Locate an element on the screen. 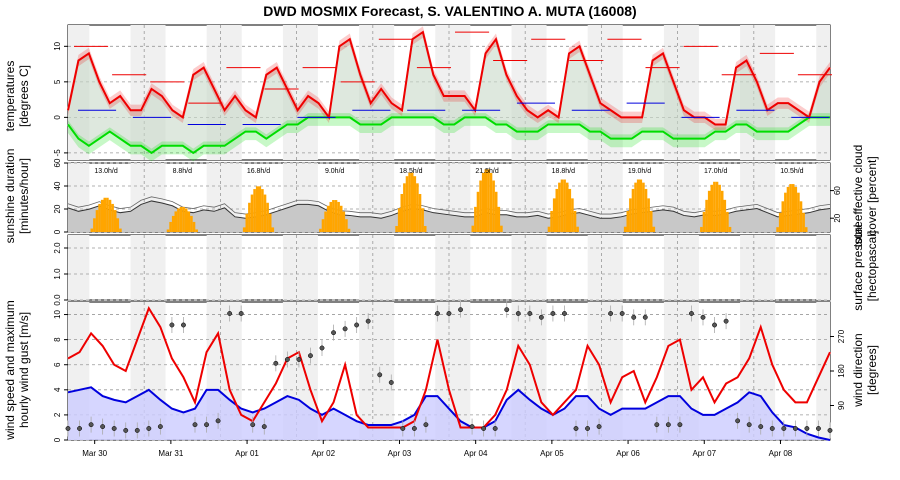 This screenshot has width=900, height=480. winddir-y2-tick-label: 180 is located at coordinates (841, 371).